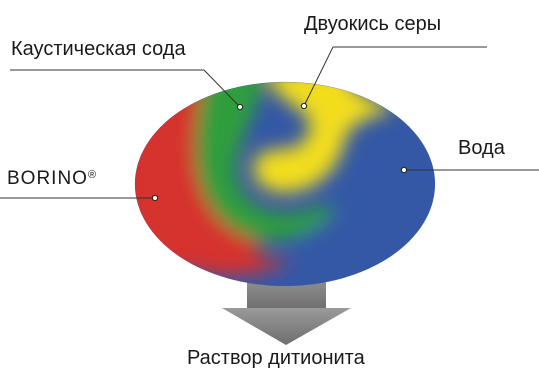  Describe the element at coordinates (393, 78) in the screenshot. I see `leader-sulfur-dioxide` at that location.